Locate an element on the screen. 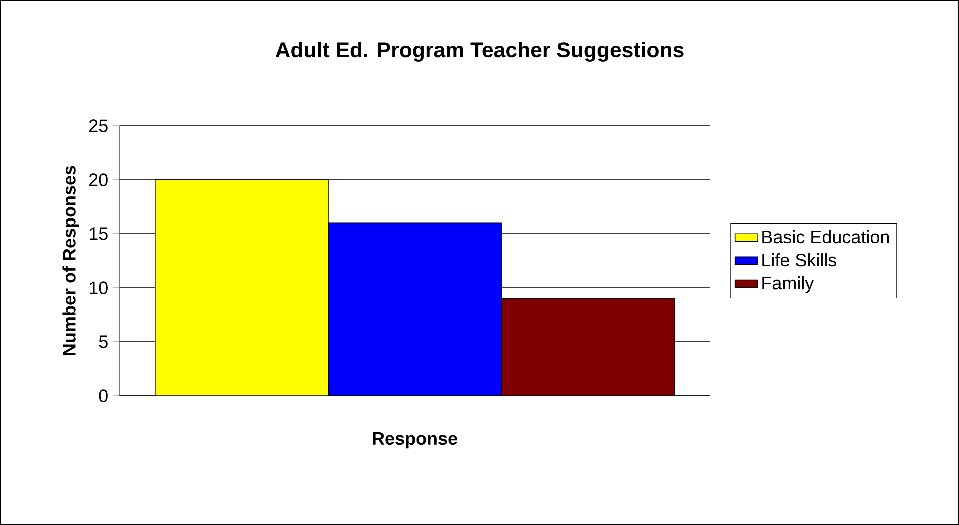  y-axis-title: Number of Responses is located at coordinates (71, 261).